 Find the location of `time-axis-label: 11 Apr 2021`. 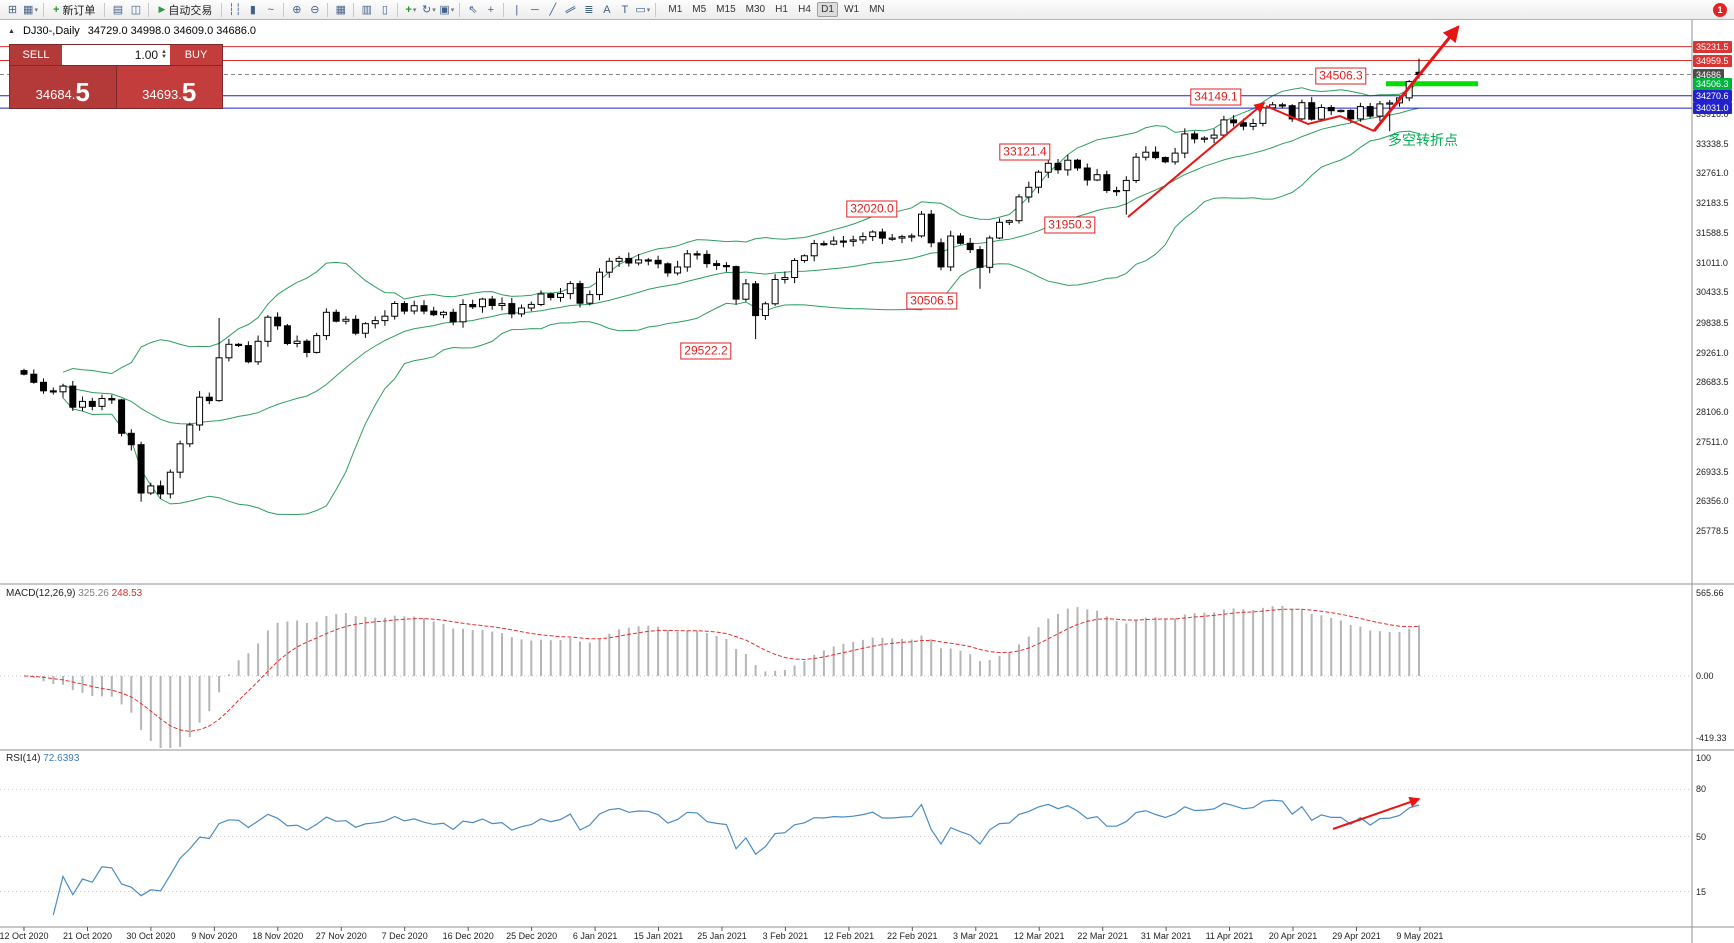

time-axis-label: 11 Apr 2021 is located at coordinates (1229, 936).